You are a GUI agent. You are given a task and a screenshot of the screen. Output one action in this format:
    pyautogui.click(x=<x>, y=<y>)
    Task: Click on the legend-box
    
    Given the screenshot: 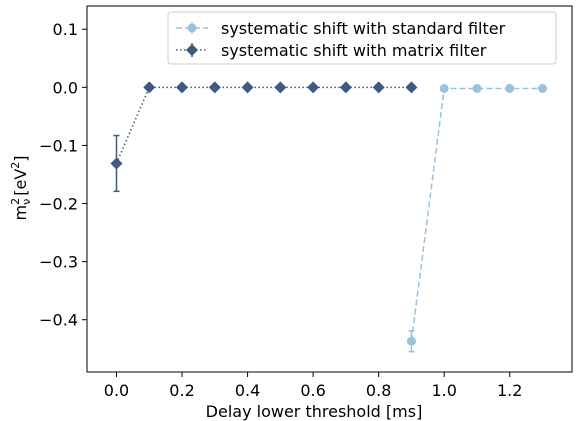 What is the action you would take?
    pyautogui.click(x=362, y=38)
    